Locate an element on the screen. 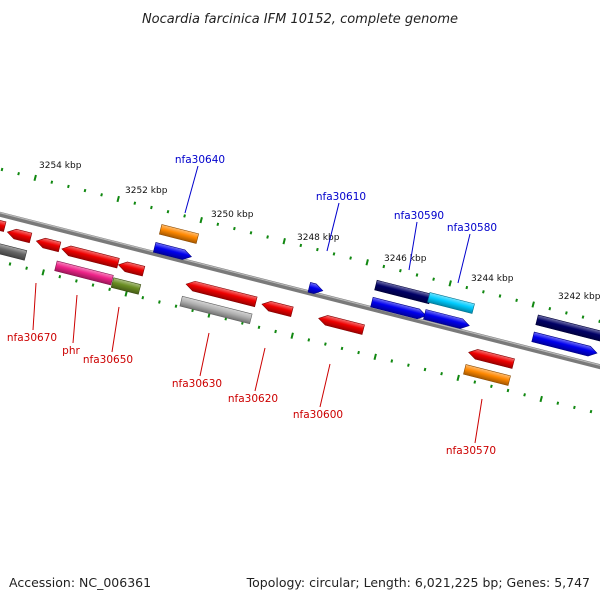 Image resolution: width=600 pixels, height=600 pixels. feature-blue-nfa30640 is located at coordinates (172, 251).